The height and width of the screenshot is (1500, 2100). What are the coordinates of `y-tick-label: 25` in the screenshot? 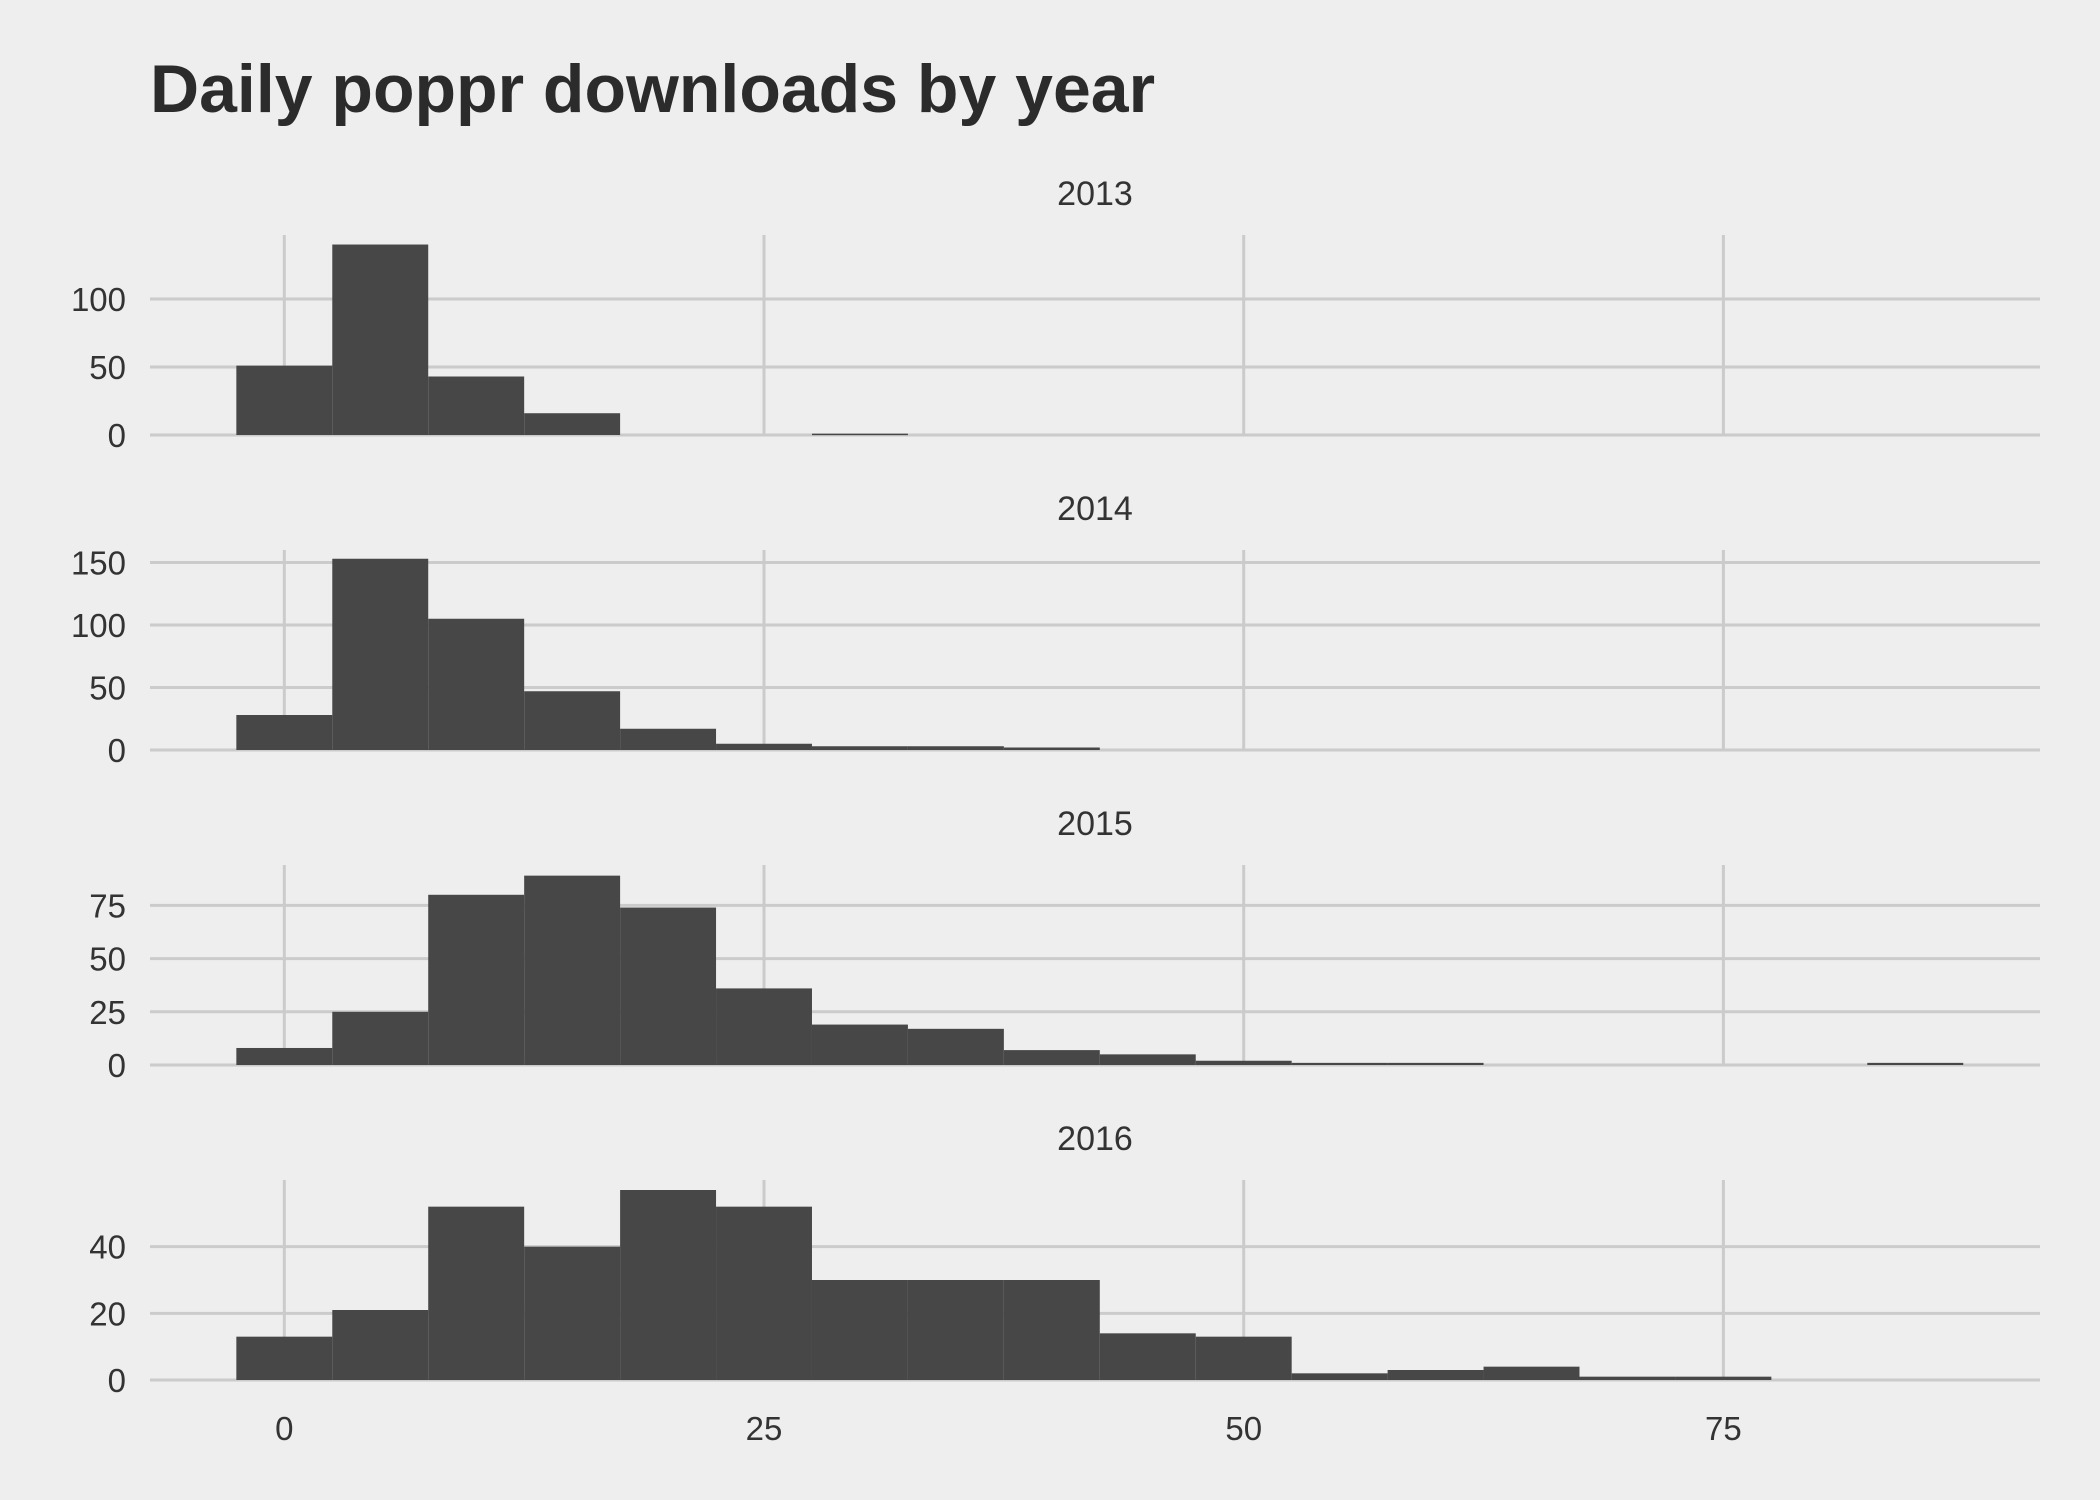 It's located at (107, 1012).